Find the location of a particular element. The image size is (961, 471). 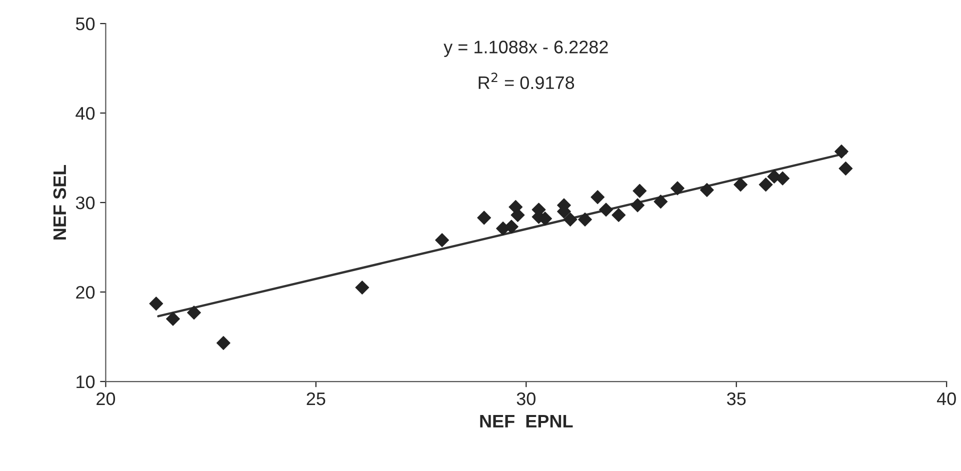

annotation: R$^{2}$ = 0.9178 is located at coordinates (526, 81).